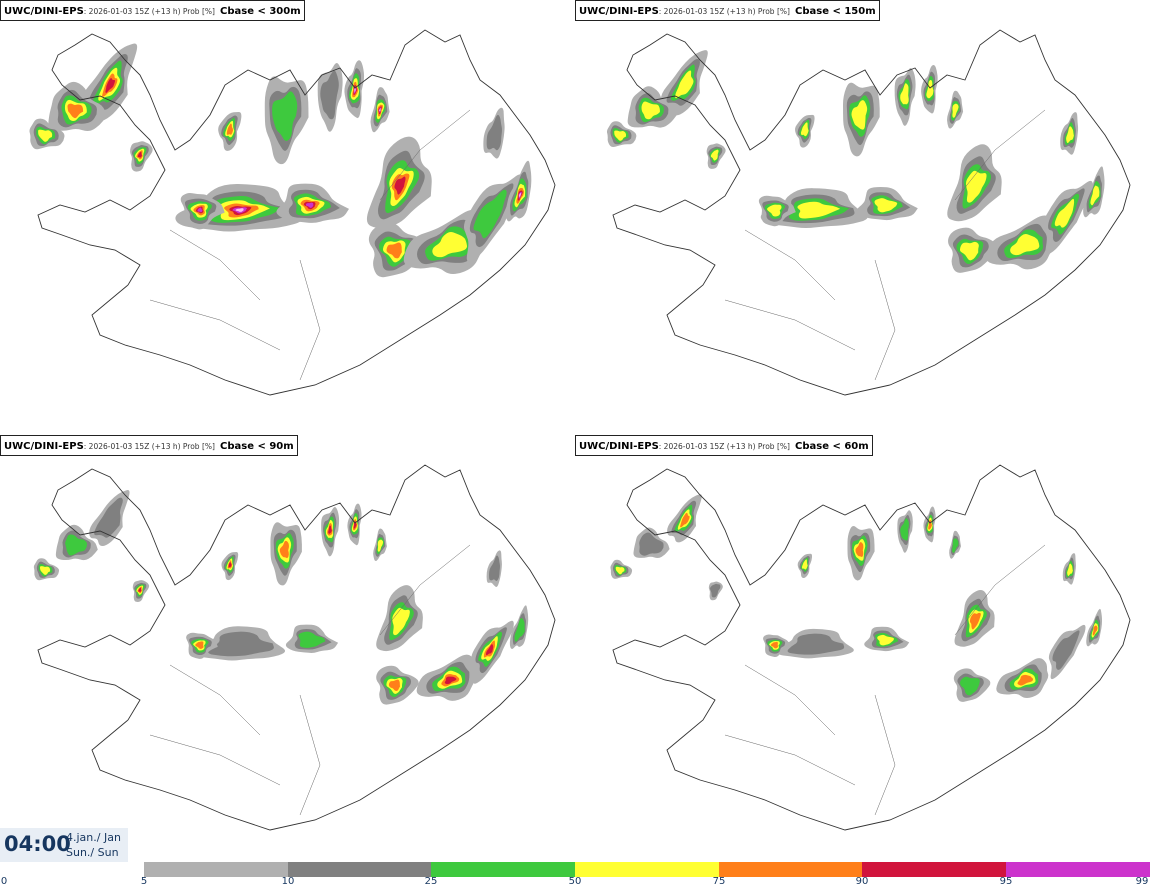 The image size is (1150, 891). What do you see at coordinates (260, 11) in the screenshot?
I see `threshold-label: Cbase < 300m` at bounding box center [260, 11].